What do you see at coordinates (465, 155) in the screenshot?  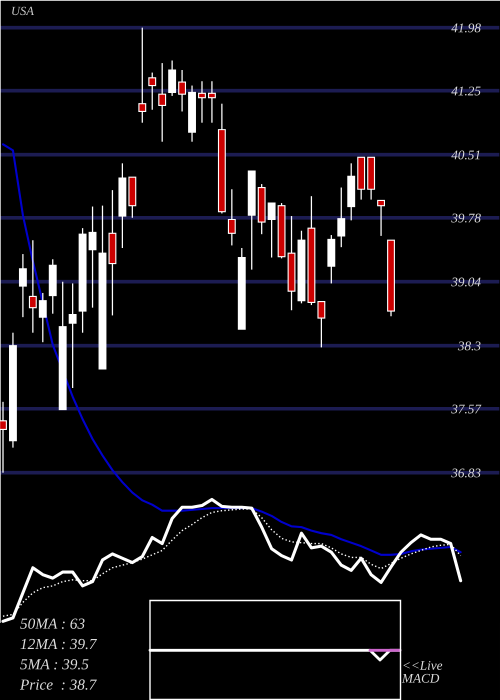 I see `y-tick-label: 40.51` at bounding box center [465, 155].